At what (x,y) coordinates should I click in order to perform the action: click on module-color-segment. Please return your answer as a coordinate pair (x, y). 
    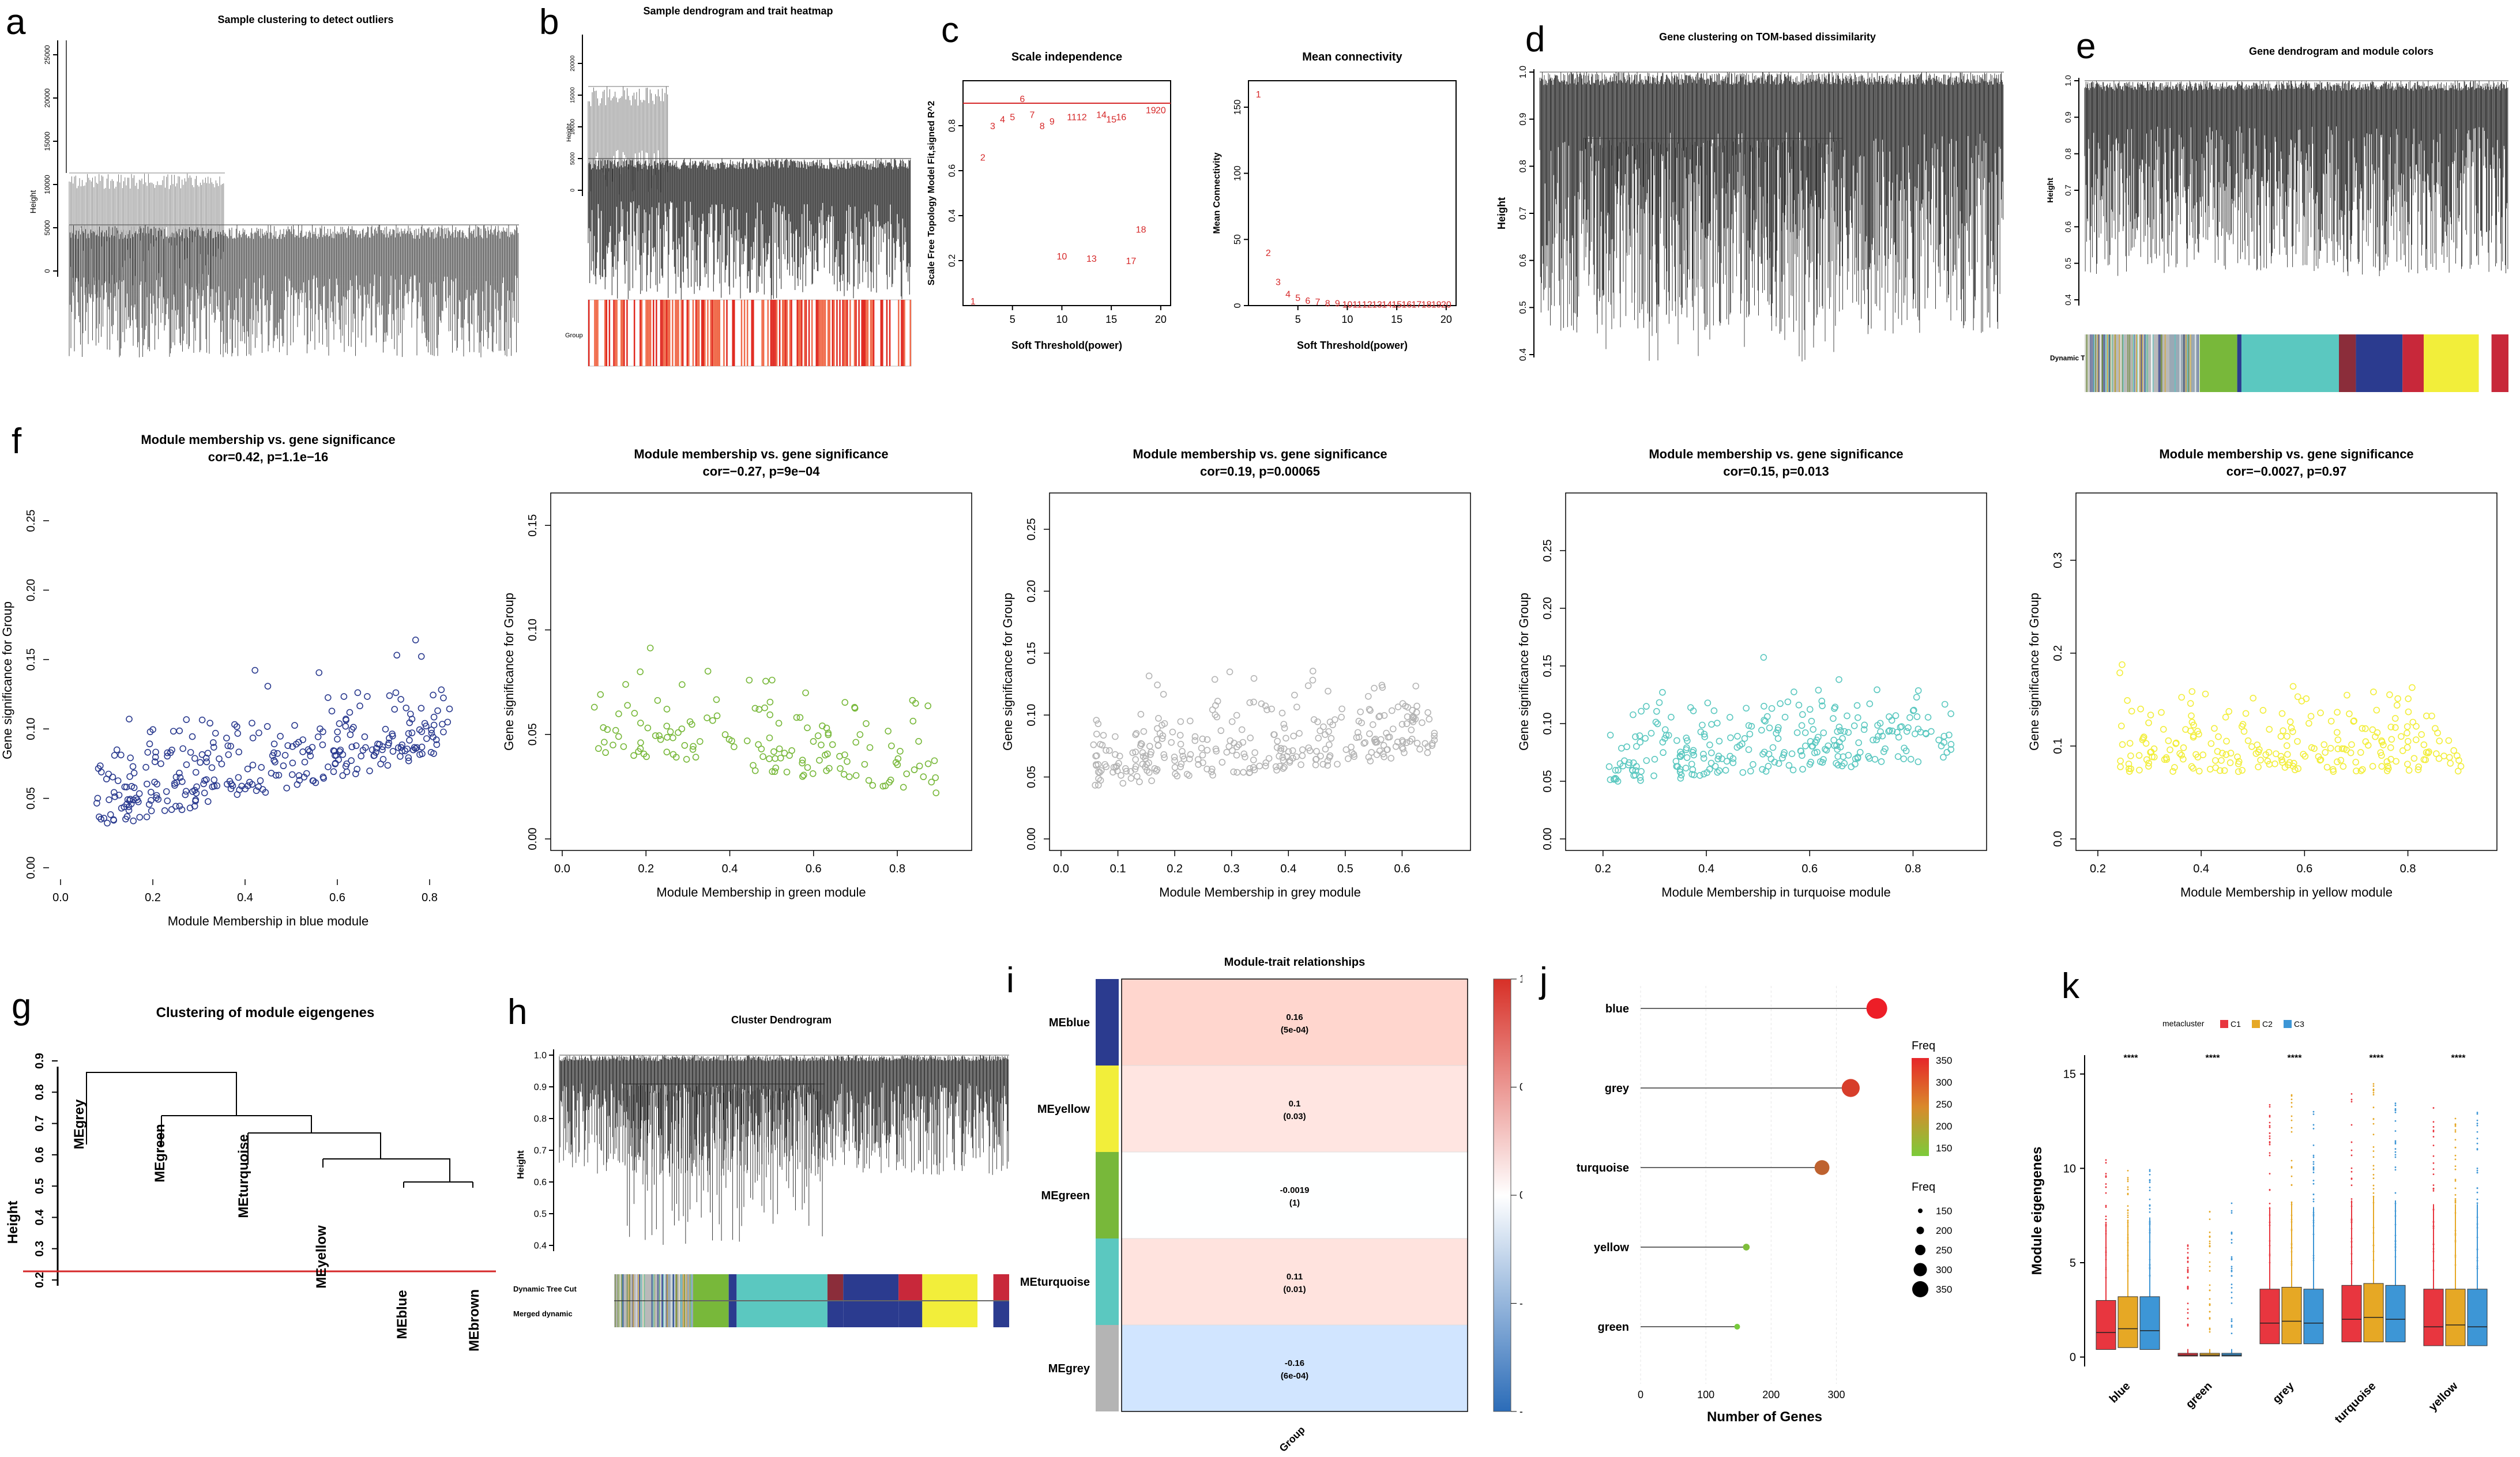
    Looking at the image, I should click on (2218, 363).